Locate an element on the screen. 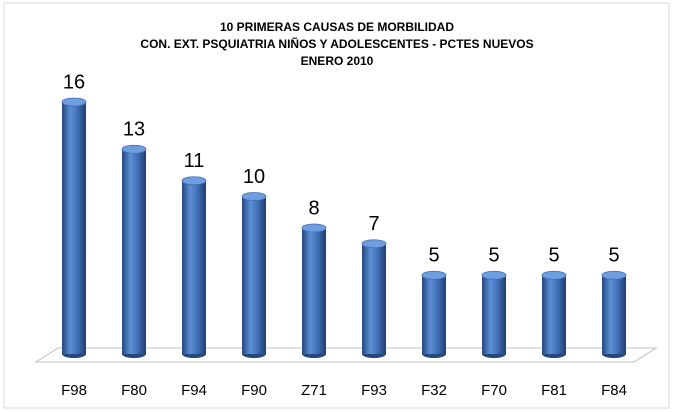  value-label: 7 is located at coordinates (373, 224).